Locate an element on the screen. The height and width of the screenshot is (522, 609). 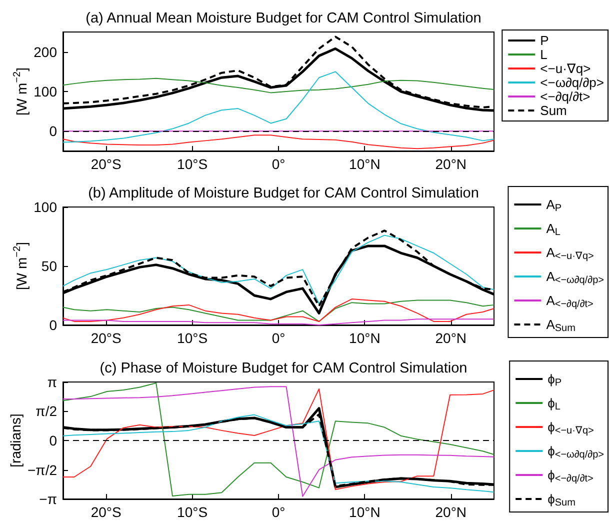
chart-title: (c) Phase of Moisture Budget for CAM Control Simulation is located at coordinates (284, 368).